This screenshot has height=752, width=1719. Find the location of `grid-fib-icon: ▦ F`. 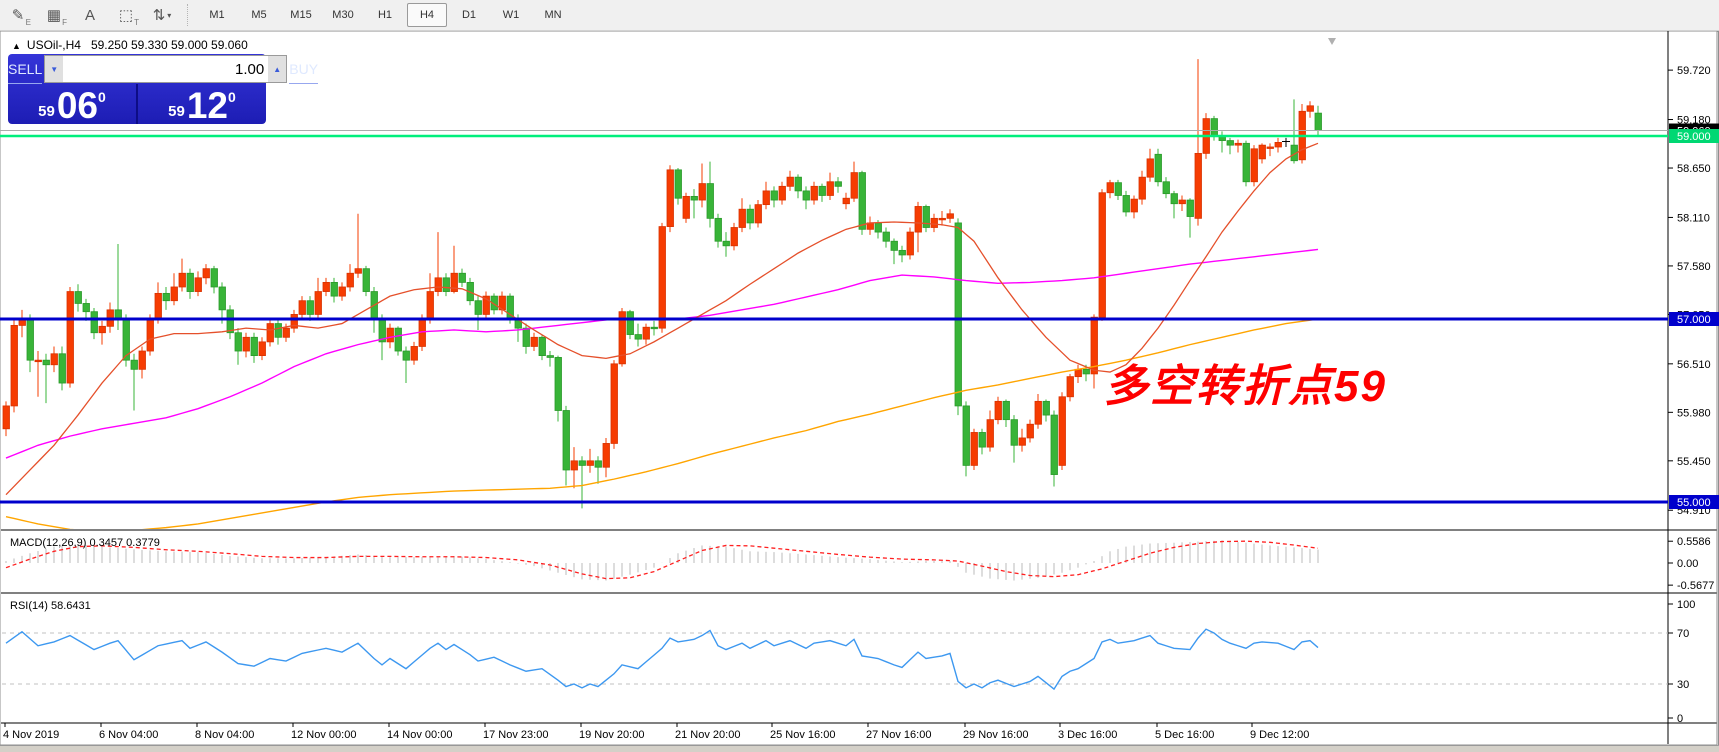

grid-fib-icon: ▦ F is located at coordinates (56, 17).